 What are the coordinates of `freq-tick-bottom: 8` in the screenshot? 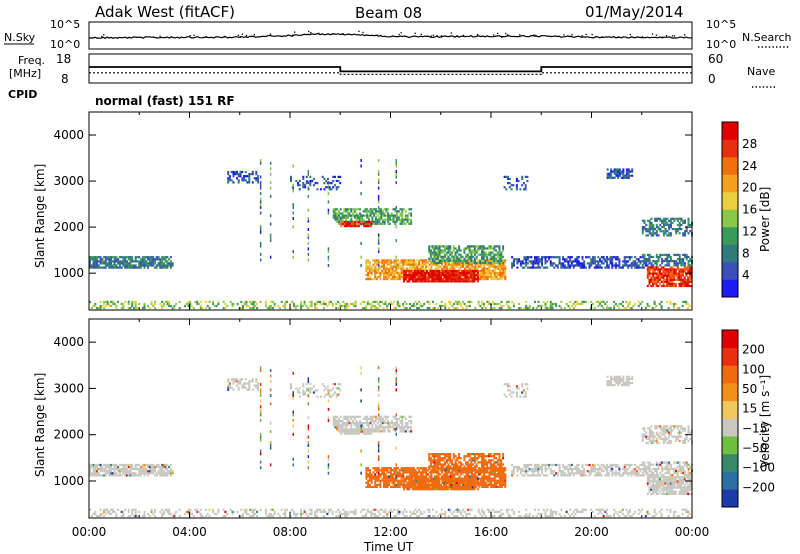 It's located at (65, 79).